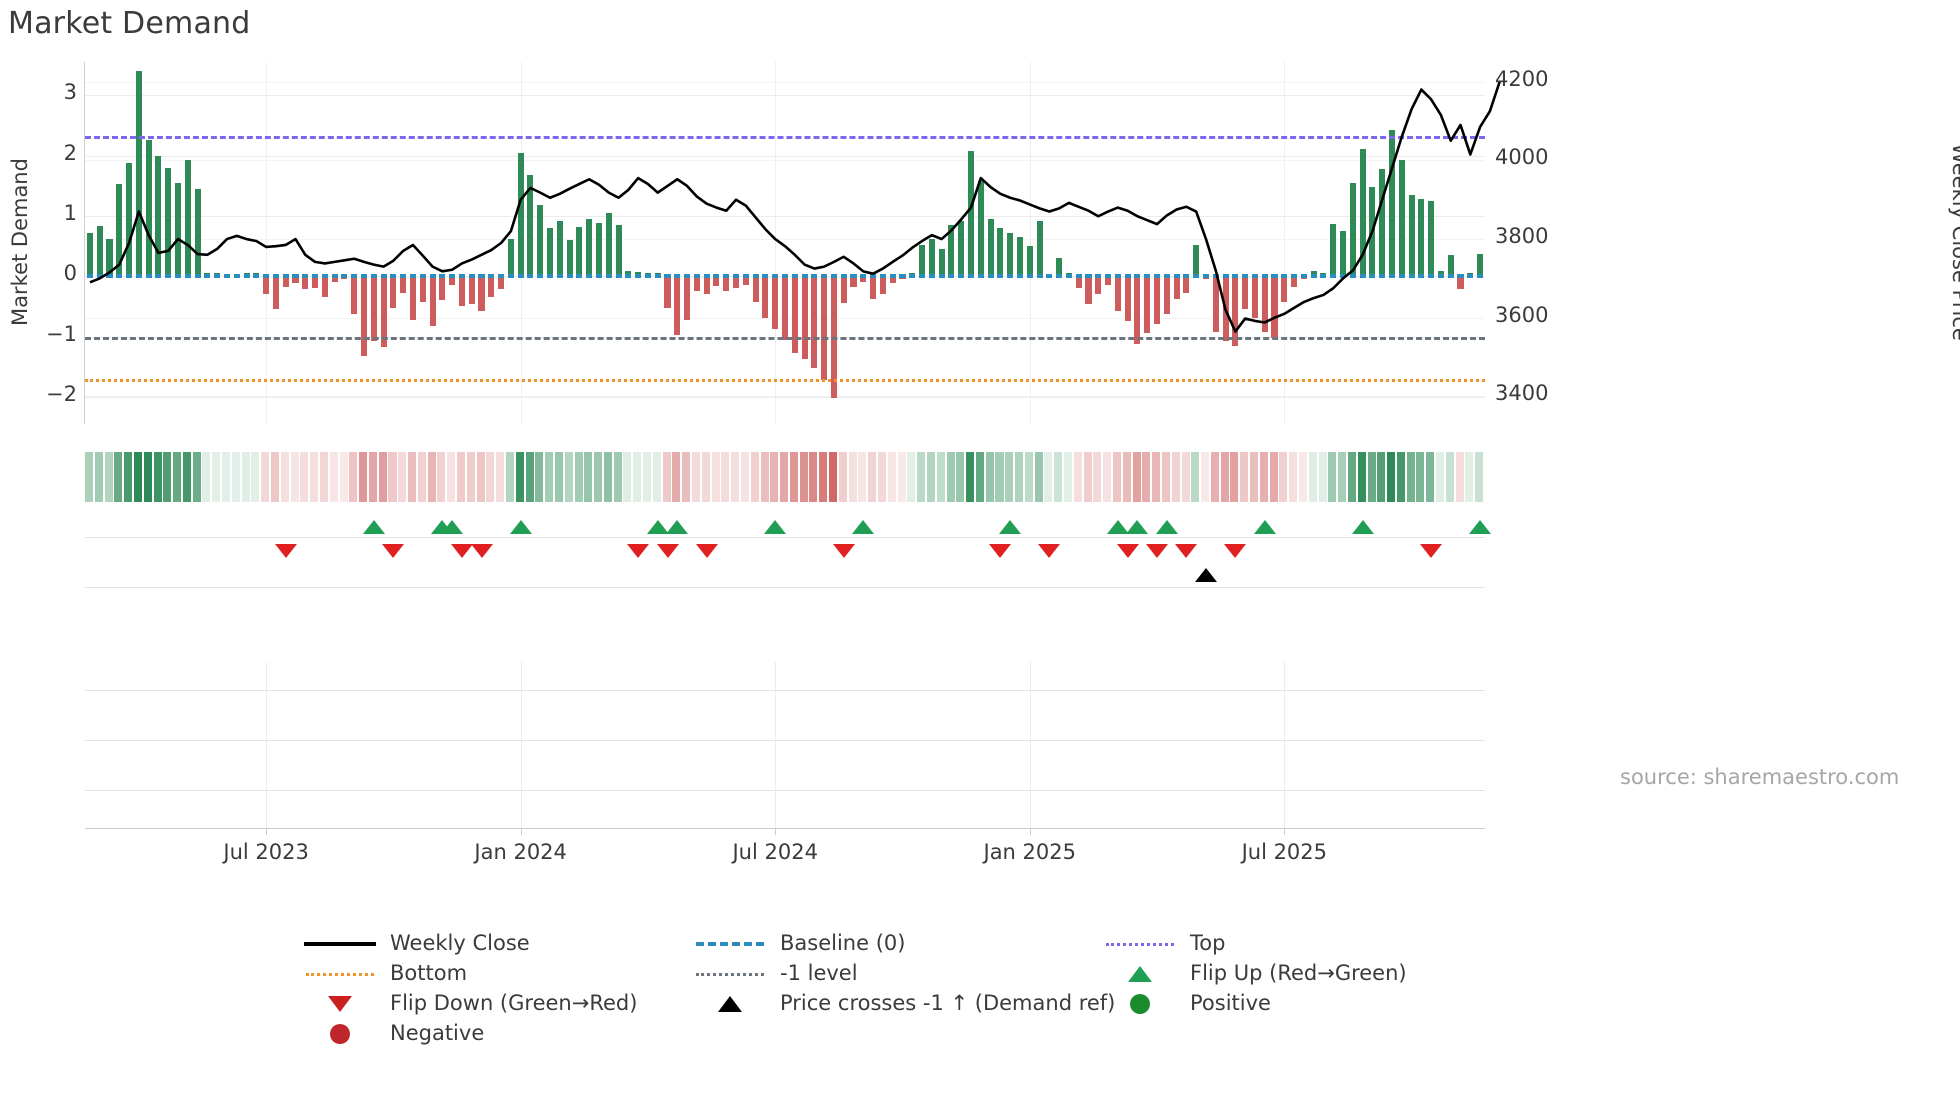 This screenshot has height=1102, width=1960. Describe the element at coordinates (392, 1033) in the screenshot. I see `legend-item-negative: Negative` at that location.